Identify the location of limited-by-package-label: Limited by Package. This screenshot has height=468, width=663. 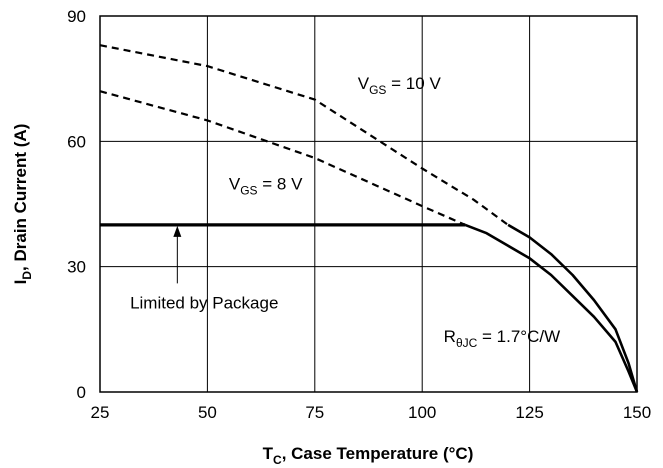
(204, 302).